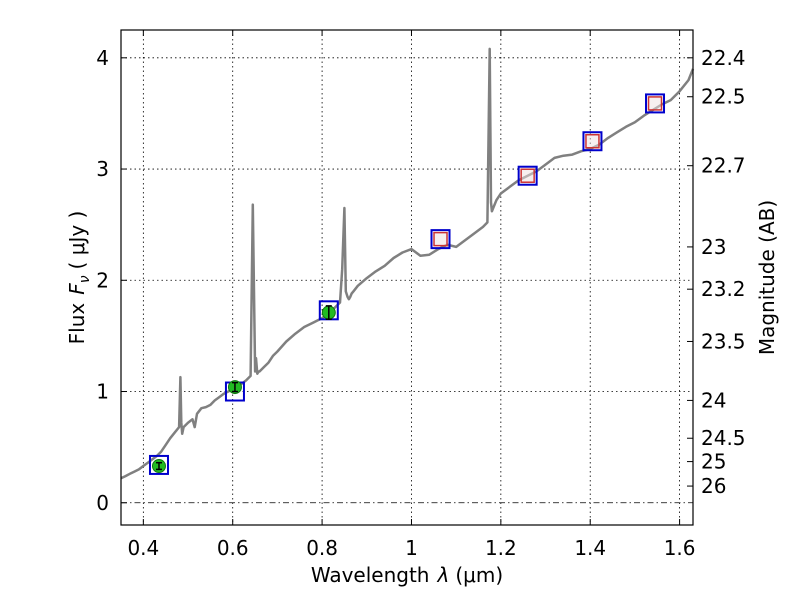 The height and width of the screenshot is (600, 800). I want to click on x-axis-label: Wavelength λ (μm), so click(407, 575).